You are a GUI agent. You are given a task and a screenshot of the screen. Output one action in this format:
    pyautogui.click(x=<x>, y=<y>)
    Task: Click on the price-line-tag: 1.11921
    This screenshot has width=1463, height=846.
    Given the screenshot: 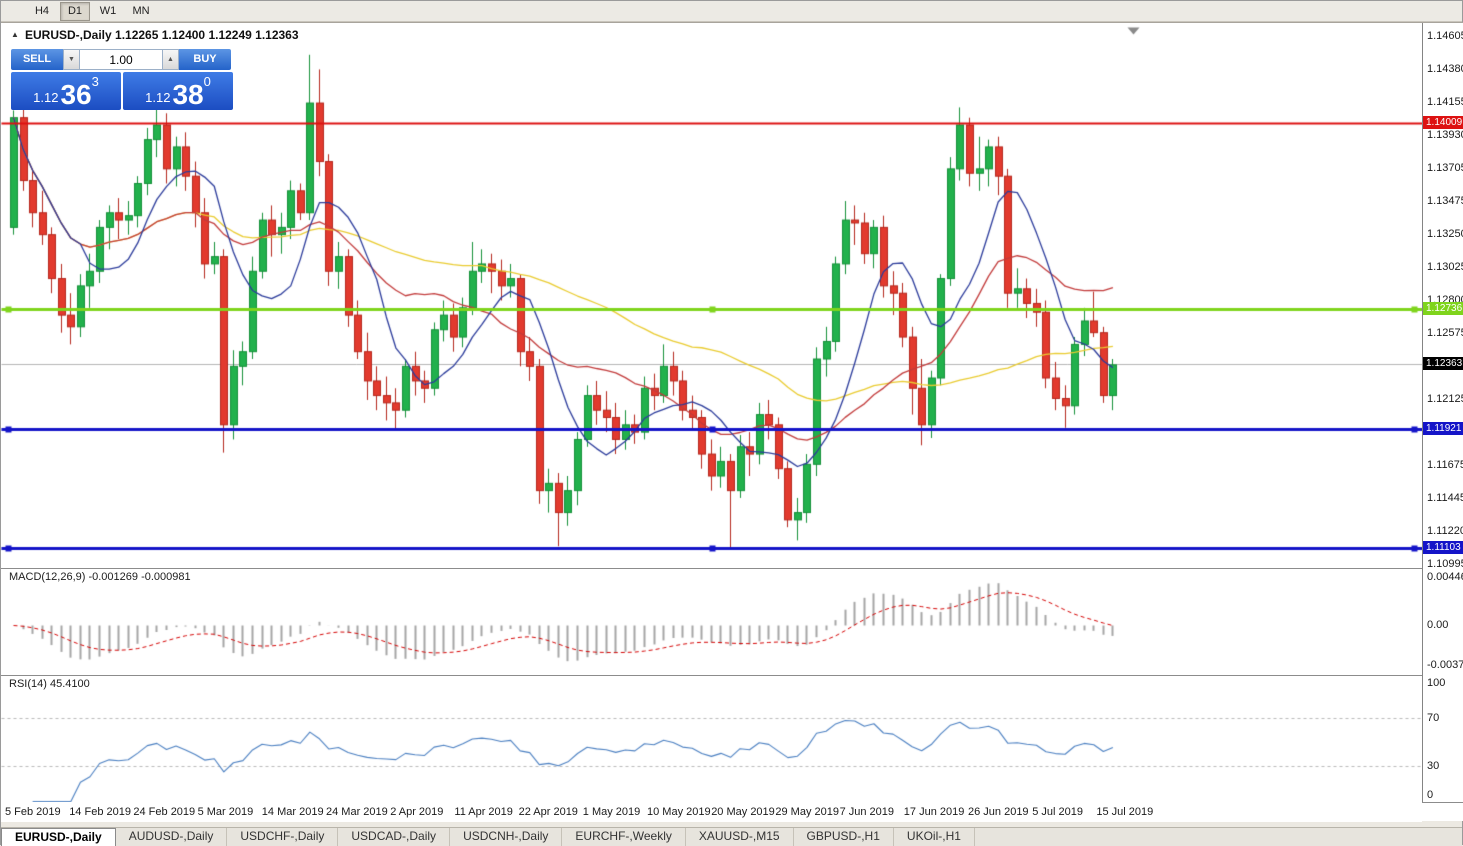 What is the action you would take?
    pyautogui.click(x=1443, y=428)
    